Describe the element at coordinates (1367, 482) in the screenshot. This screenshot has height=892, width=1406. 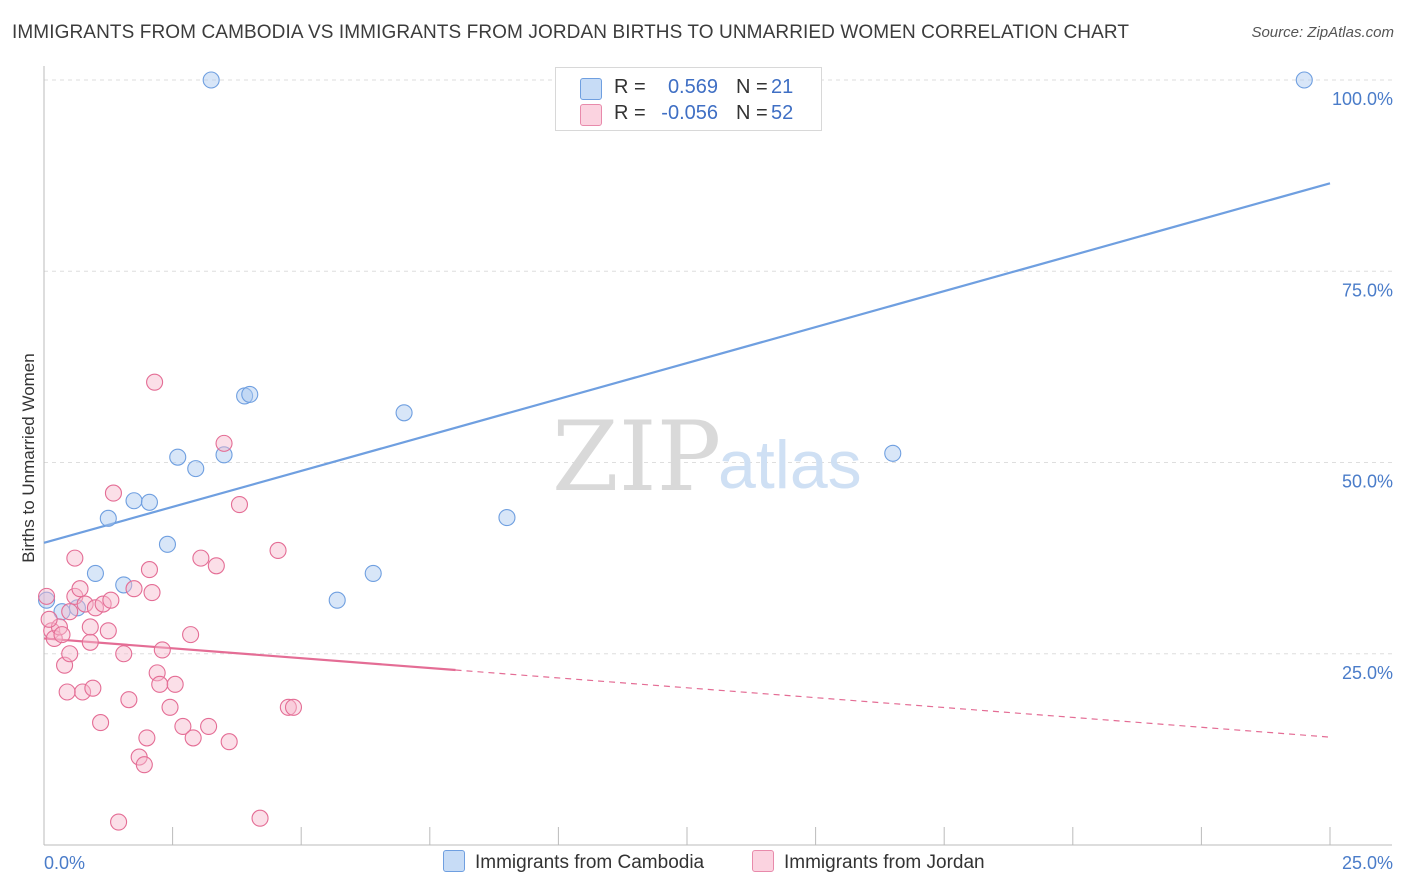
I see `y-tick-label-1: 50.0%` at that location.